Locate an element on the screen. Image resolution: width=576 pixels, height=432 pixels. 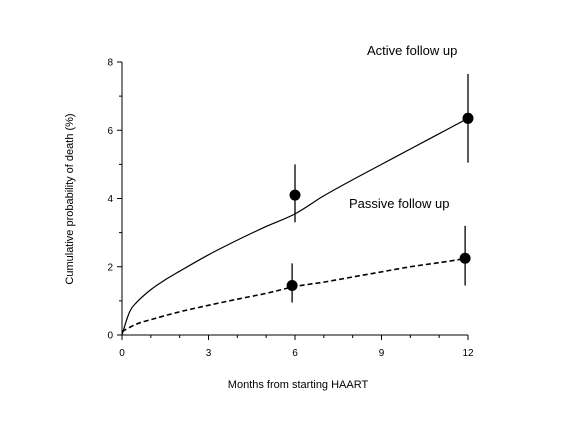
x-tick-label: 0 is located at coordinates (122, 353).